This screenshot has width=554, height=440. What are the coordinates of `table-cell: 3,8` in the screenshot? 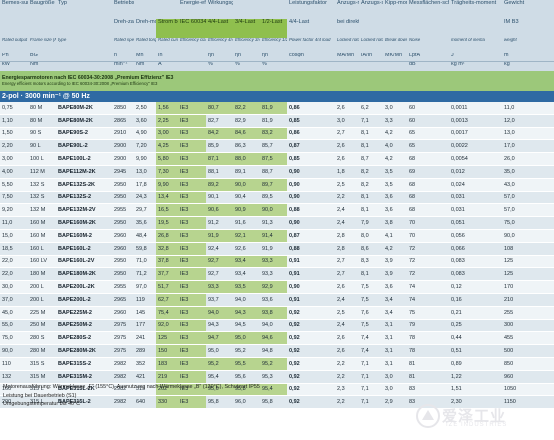 It's located at (395, 223).